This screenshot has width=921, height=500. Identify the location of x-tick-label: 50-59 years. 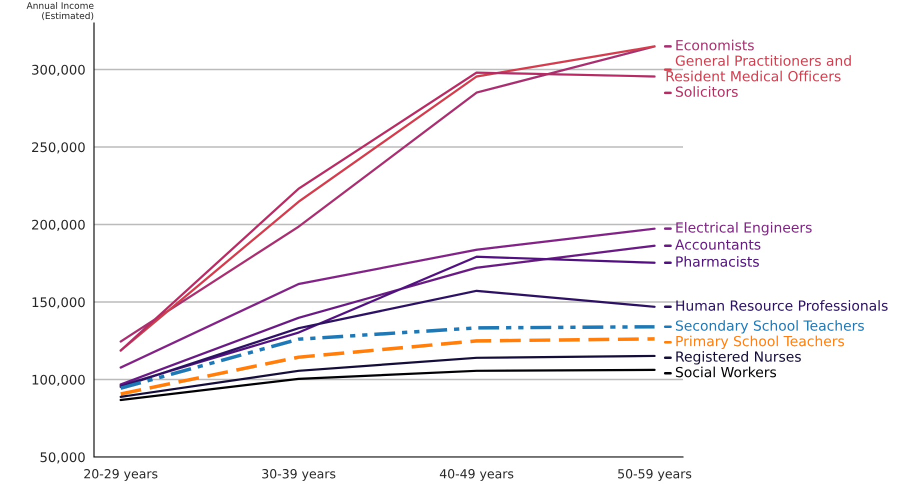
(655, 475).